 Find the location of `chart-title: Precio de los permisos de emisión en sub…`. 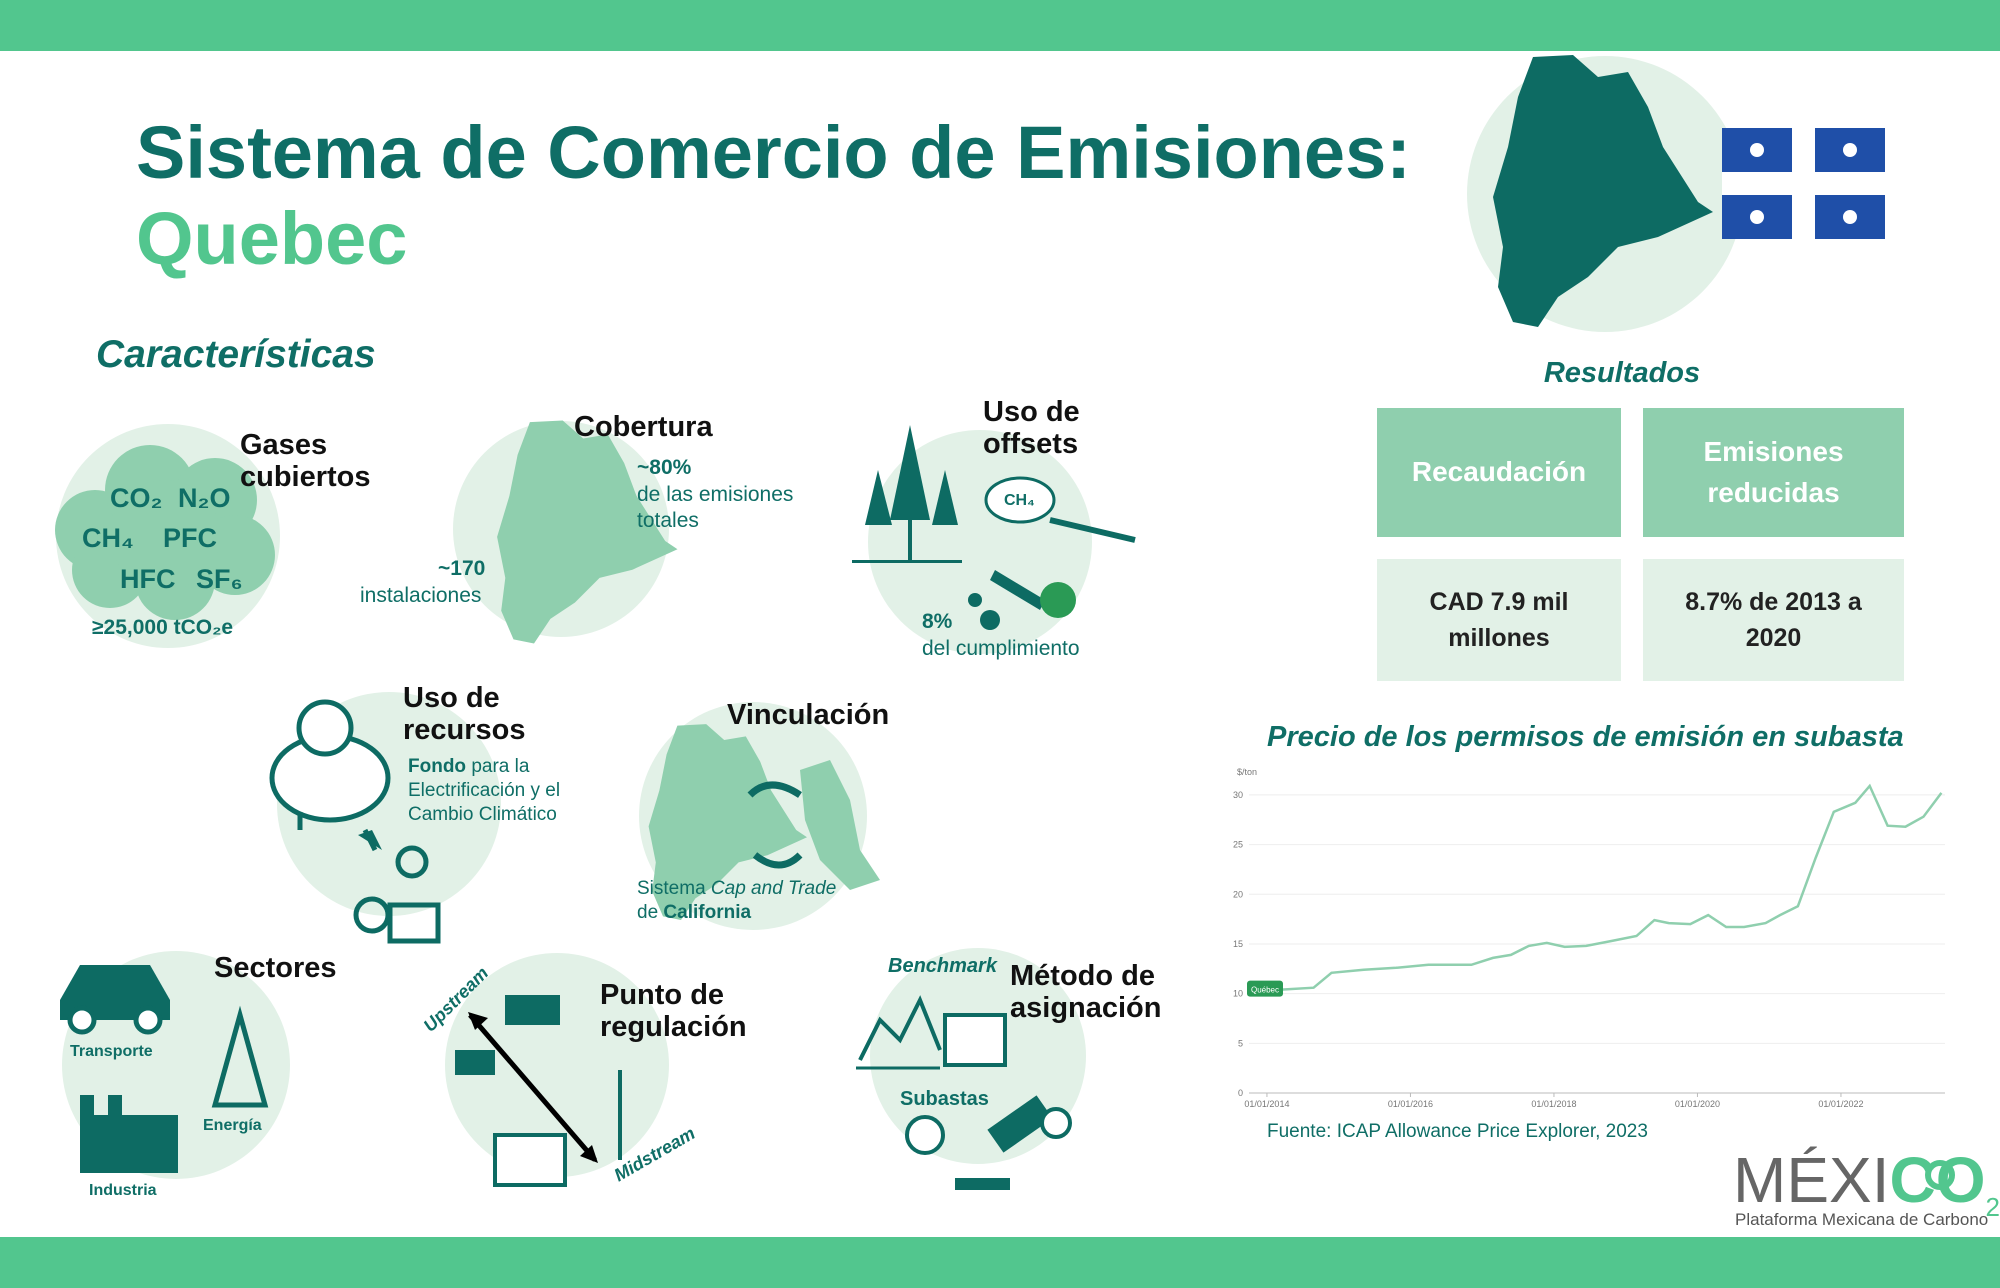

chart-title: Precio de los permisos de emisión en sub… is located at coordinates (1585, 737).